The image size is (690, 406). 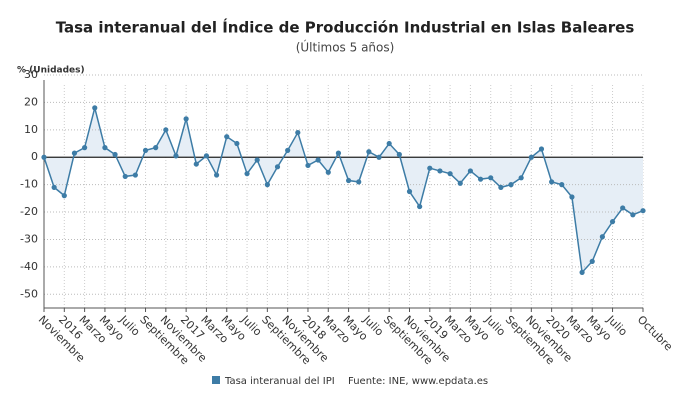 What do you see at coordinates (51, 71) in the screenshot?
I see `y-axis-label: % (Unidades)` at bounding box center [51, 71].